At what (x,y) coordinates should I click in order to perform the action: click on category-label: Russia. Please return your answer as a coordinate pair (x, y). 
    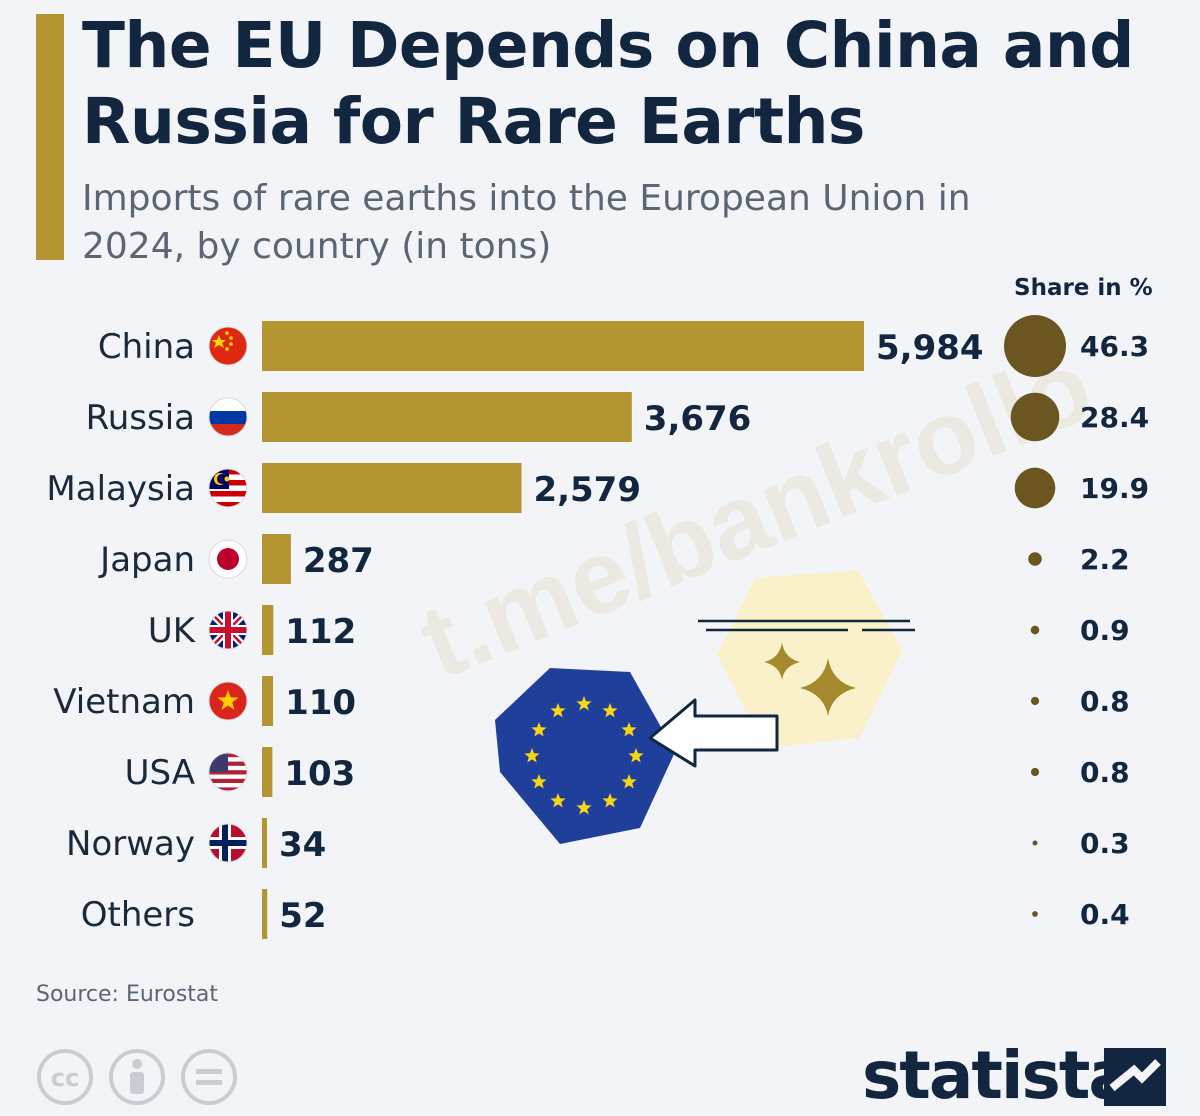
    Looking at the image, I should click on (140, 418).